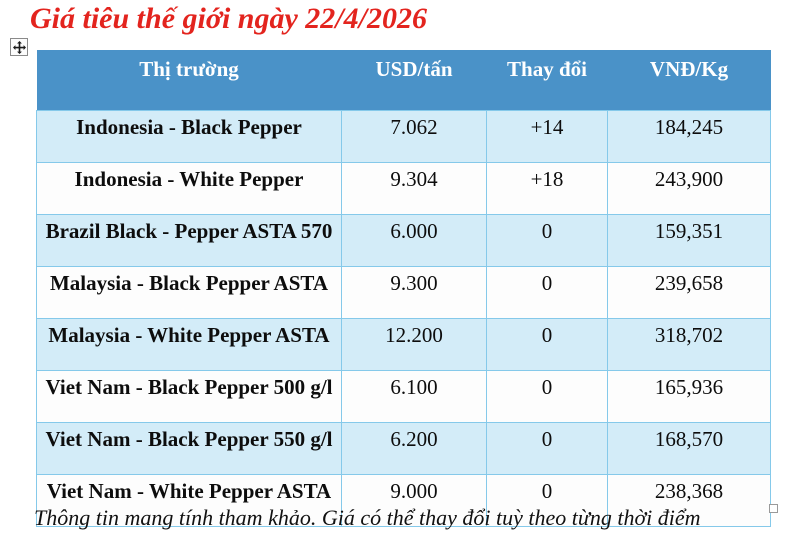  Describe the element at coordinates (547, 136) in the screenshot. I see `cell-change: +14` at that location.